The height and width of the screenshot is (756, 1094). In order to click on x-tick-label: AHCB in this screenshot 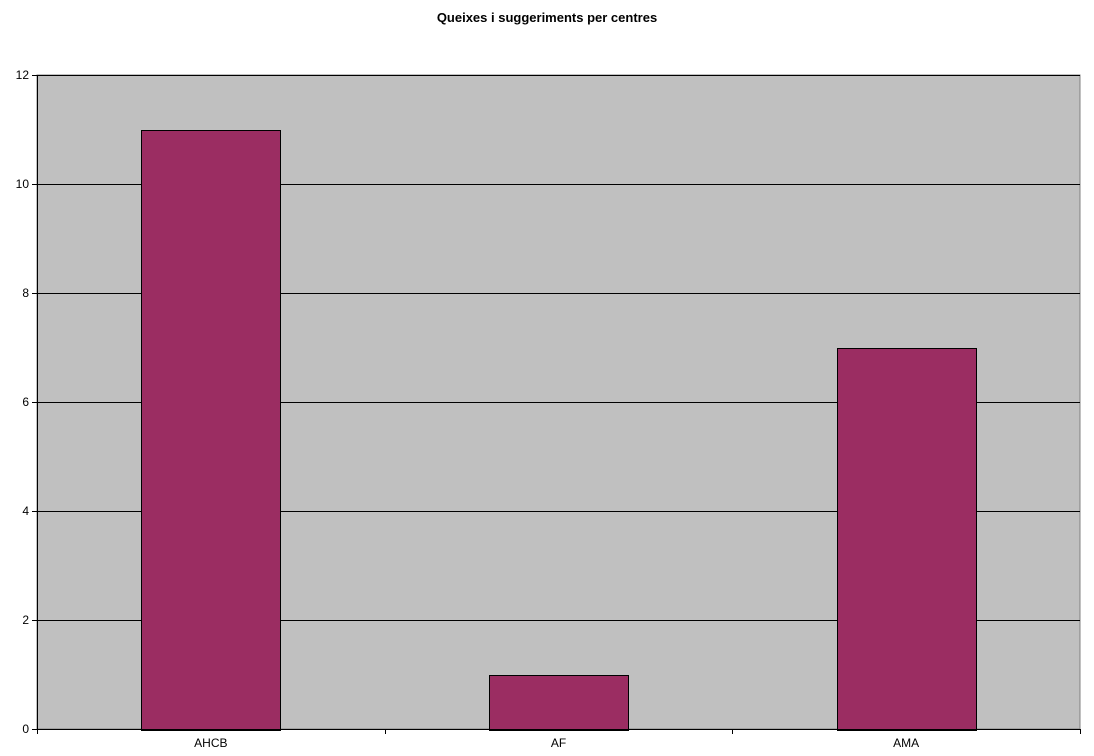, I will do `click(210, 743)`.